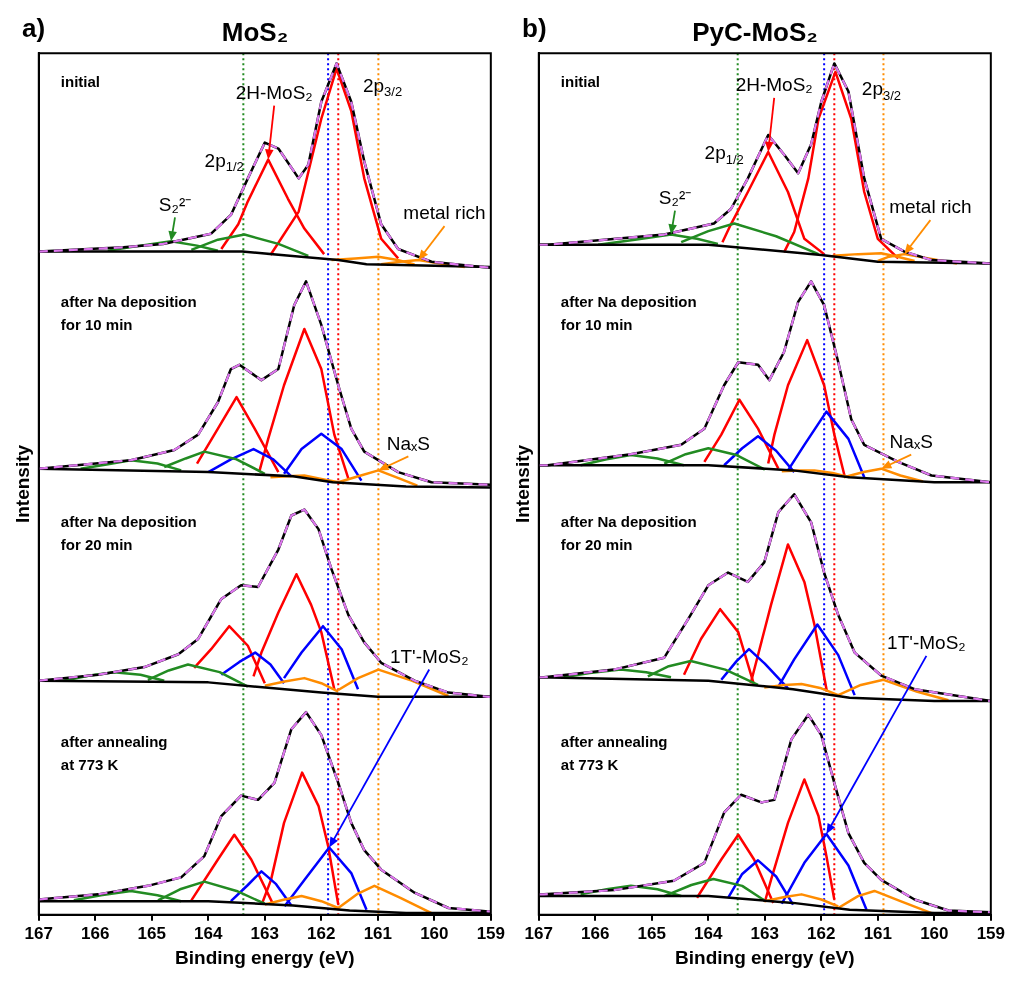  I want to click on text: a), so click(34, 28).